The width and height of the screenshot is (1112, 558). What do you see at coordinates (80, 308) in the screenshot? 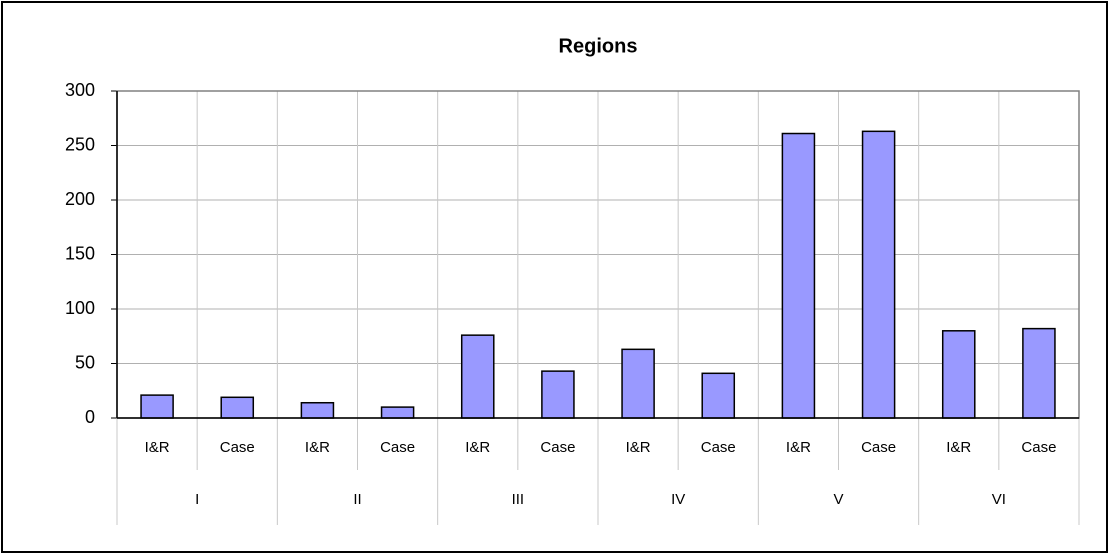
I see `y-tick-label: 100` at bounding box center [80, 308].